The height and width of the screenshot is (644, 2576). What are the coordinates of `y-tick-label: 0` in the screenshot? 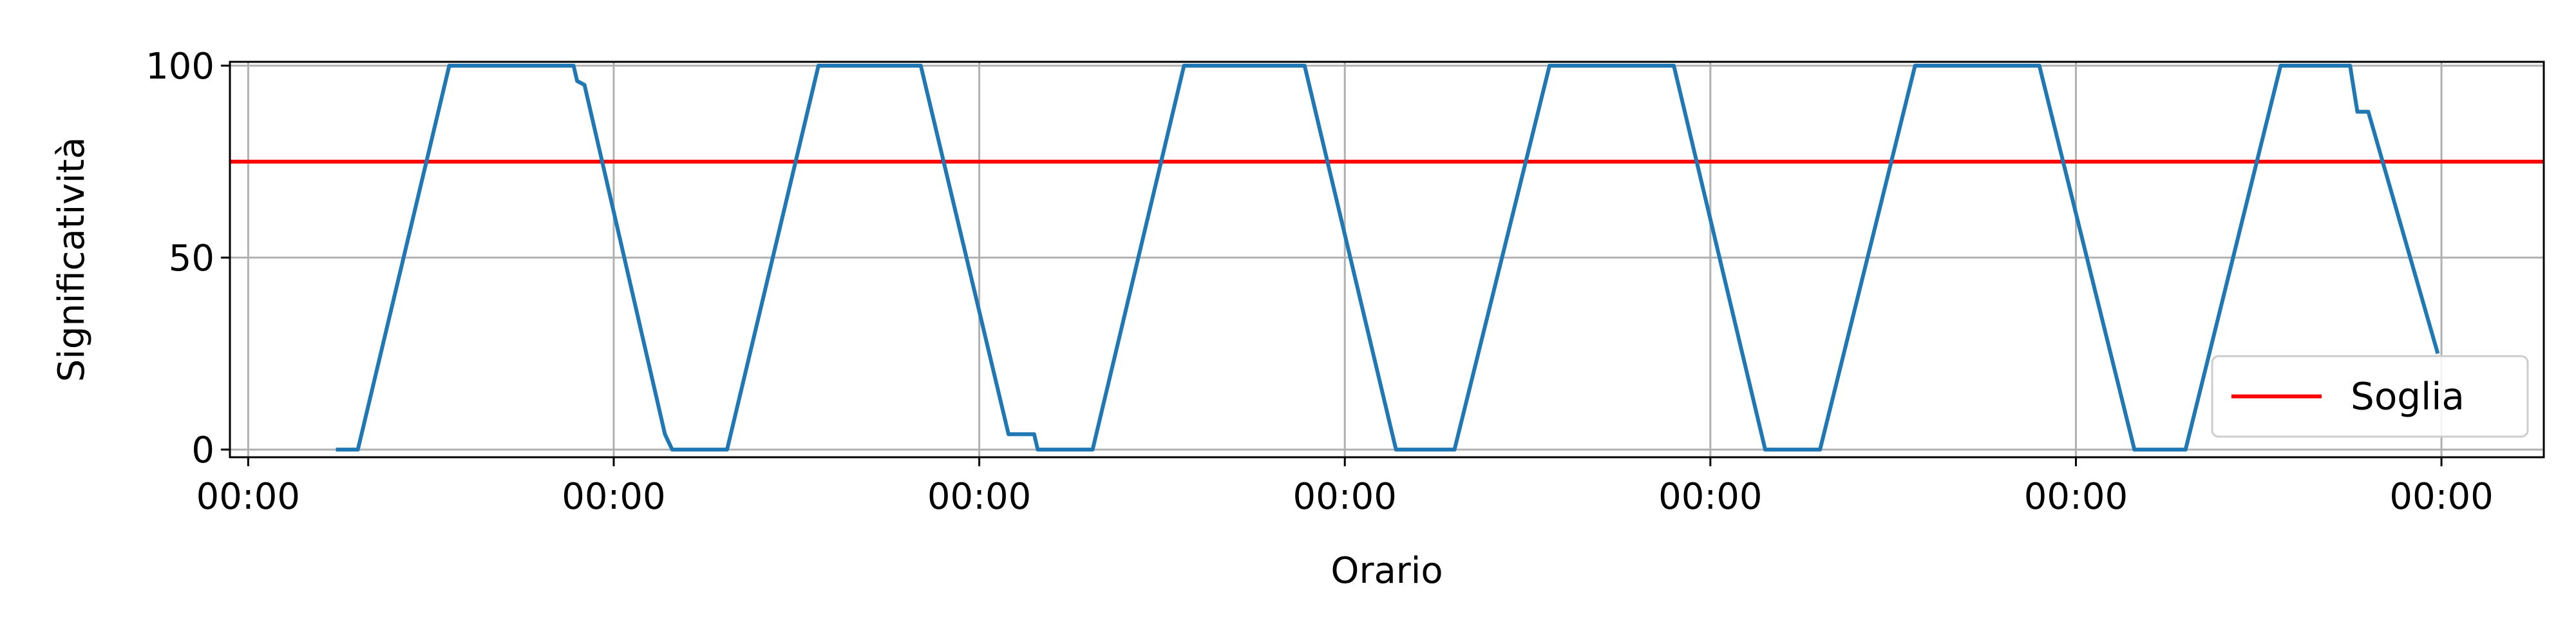 It's located at (202, 450).